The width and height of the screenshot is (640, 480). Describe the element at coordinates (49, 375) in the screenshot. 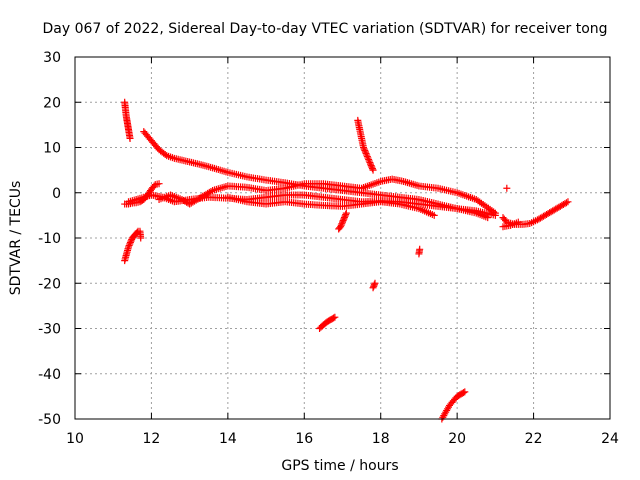

I see `y-tick-label: -40` at that location.